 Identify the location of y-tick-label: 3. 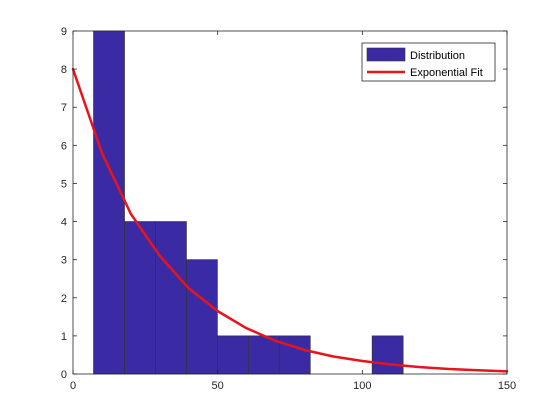
(64, 261).